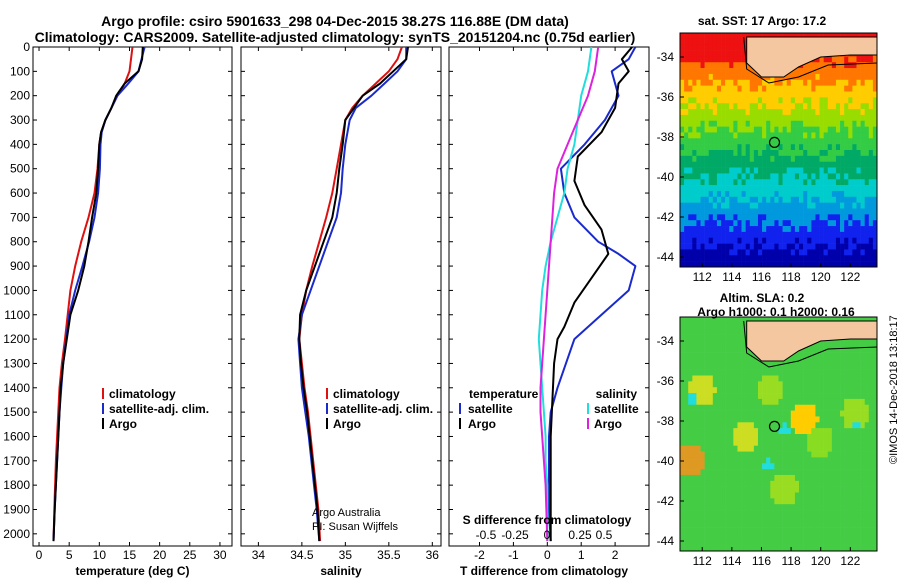 The image size is (900, 580). I want to click on legend-label: climatology, so click(142, 394).